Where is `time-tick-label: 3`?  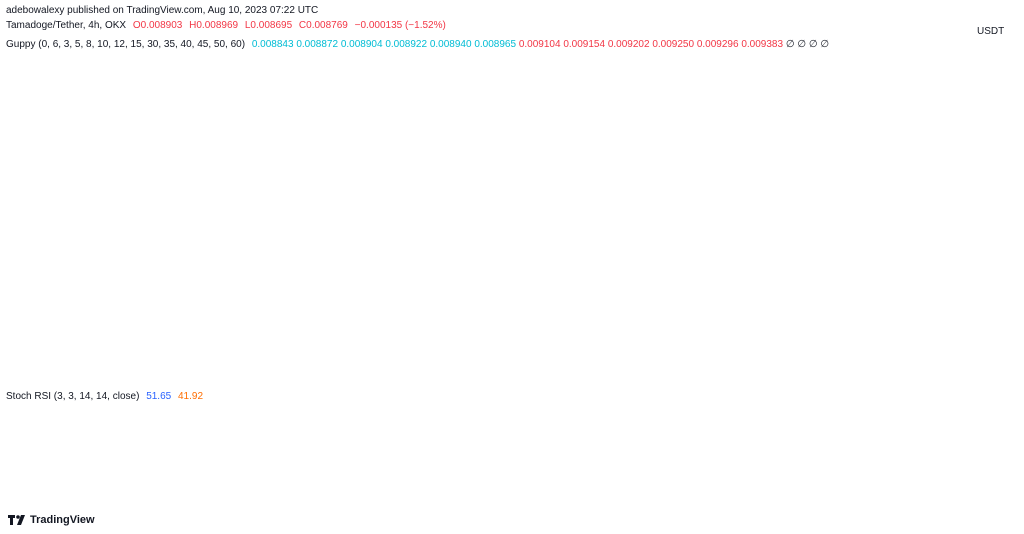
time-tick-label: 3 is located at coordinates (440, 499).